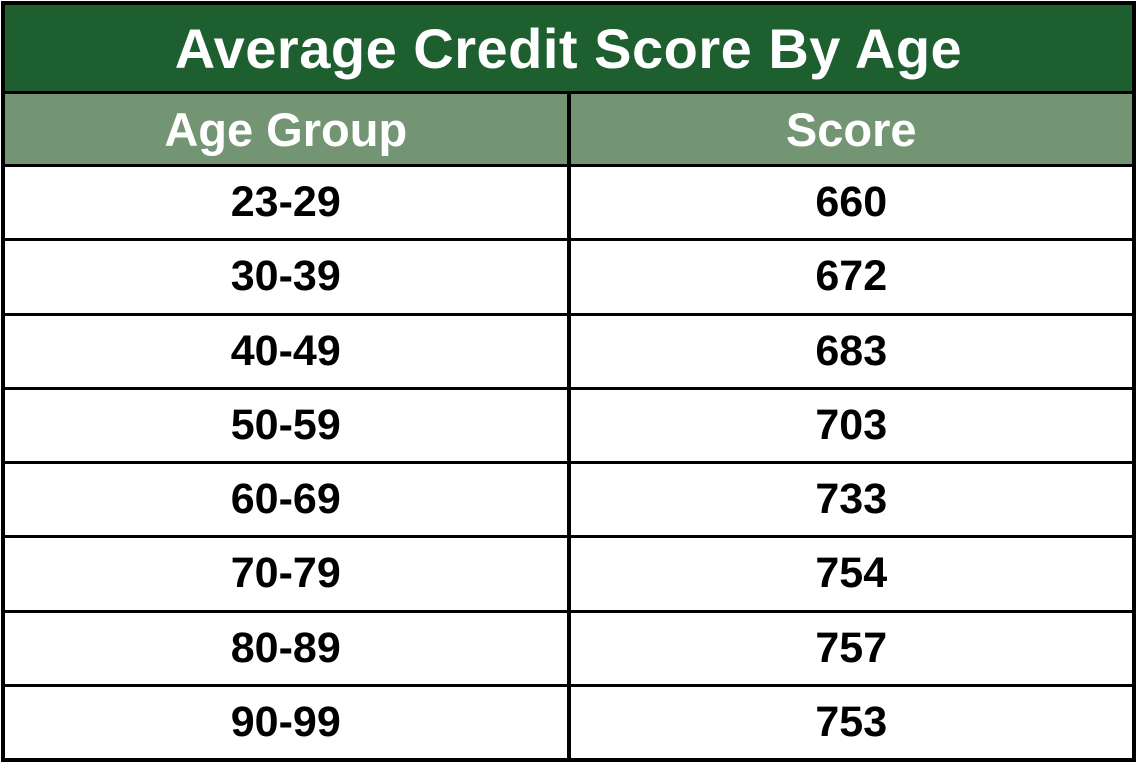  Describe the element at coordinates (849, 129) in the screenshot. I see `column-header-score: Score` at that location.